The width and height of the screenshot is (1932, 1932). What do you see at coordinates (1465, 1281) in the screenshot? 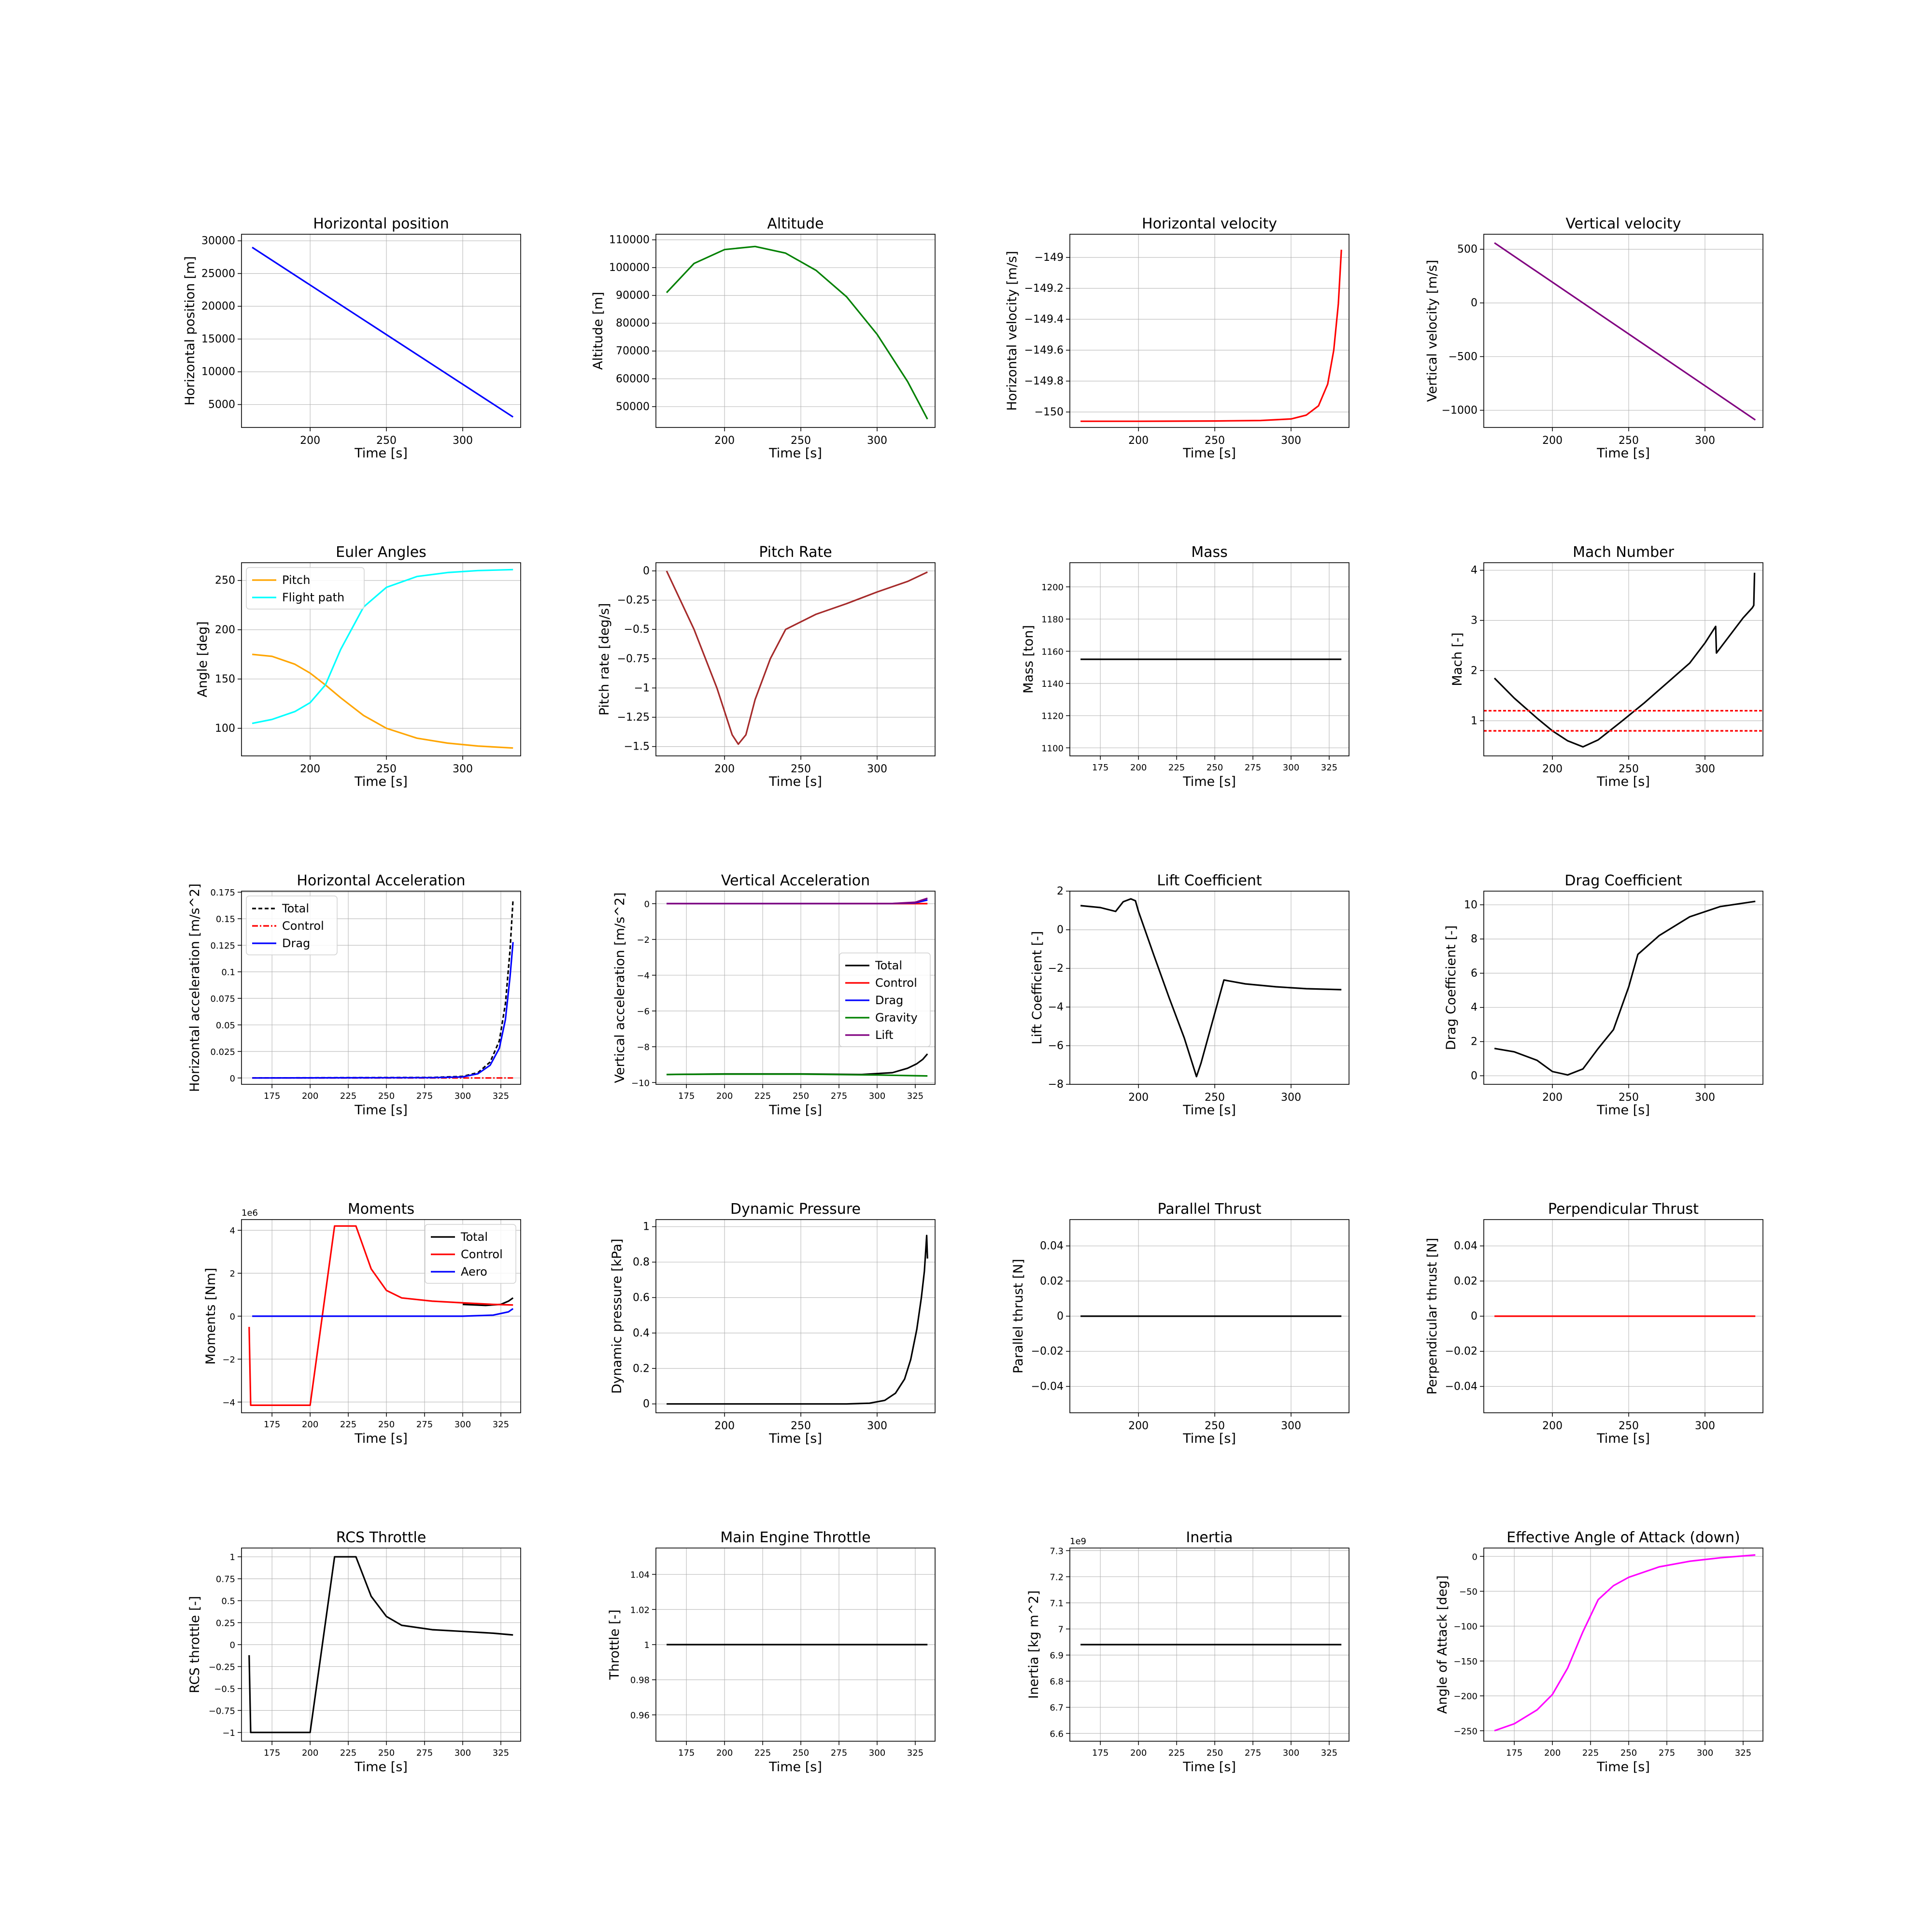
I see `y-tick-label: 0.02` at bounding box center [1465, 1281].